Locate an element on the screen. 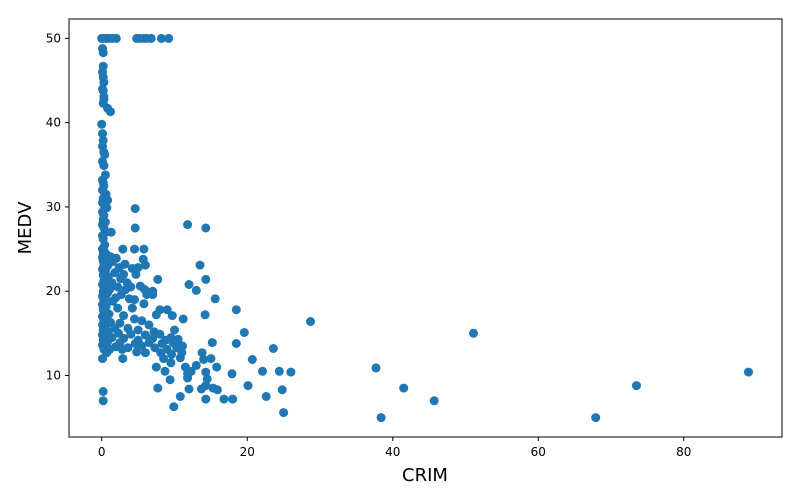 This screenshot has width=800, height=500. x-tick-label-20: 20 is located at coordinates (247, 452).